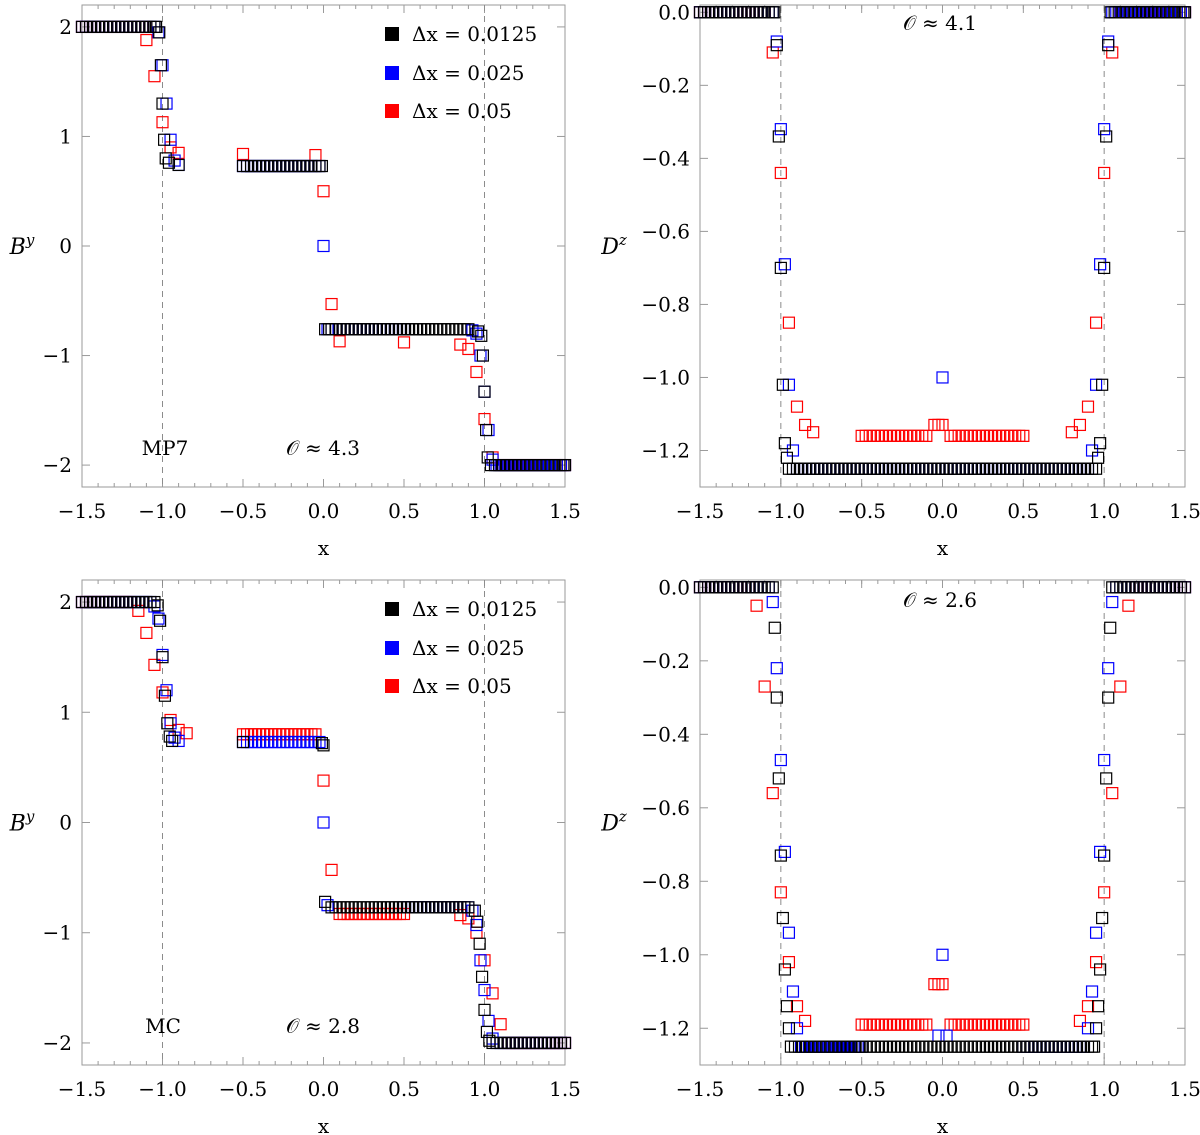 The width and height of the screenshot is (1200, 1135). What do you see at coordinates (65, 712) in the screenshot?
I see `y-tick-label: 1` at bounding box center [65, 712].